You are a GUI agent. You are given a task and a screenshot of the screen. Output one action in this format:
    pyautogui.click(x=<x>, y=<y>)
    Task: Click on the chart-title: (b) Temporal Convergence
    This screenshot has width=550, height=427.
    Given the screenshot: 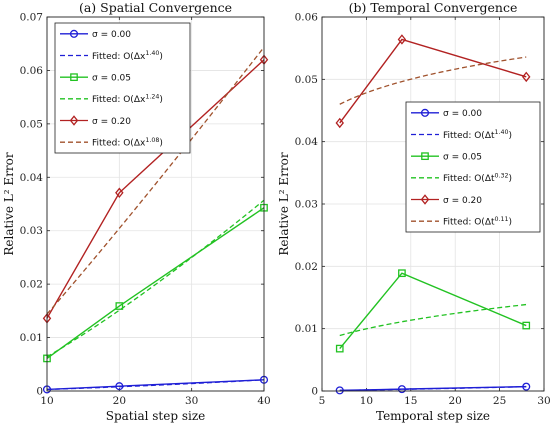 What is the action you would take?
    pyautogui.click(x=433, y=7)
    